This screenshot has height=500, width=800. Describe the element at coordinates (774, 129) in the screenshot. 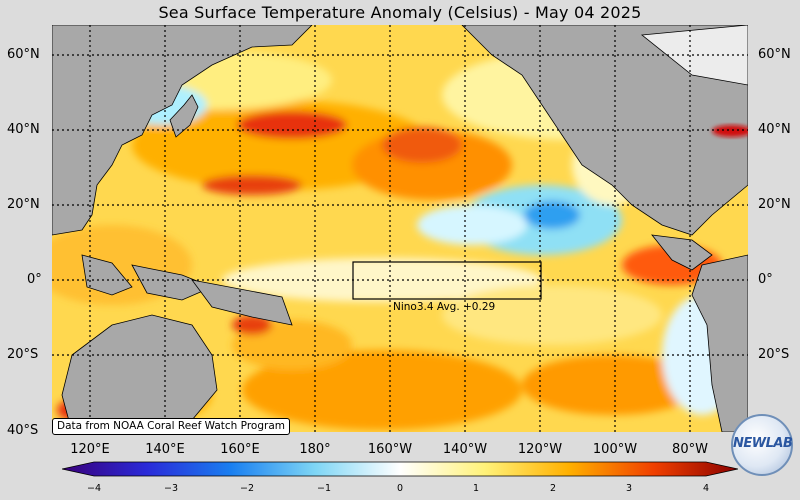

I see `lat-label-40n-right: 40°N` at that location.